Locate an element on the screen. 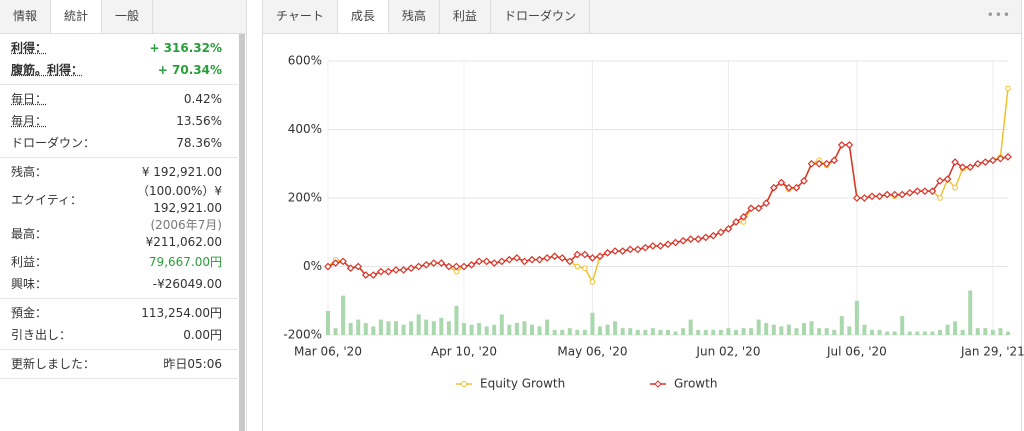  legend-marker is located at coordinates (658, 384).